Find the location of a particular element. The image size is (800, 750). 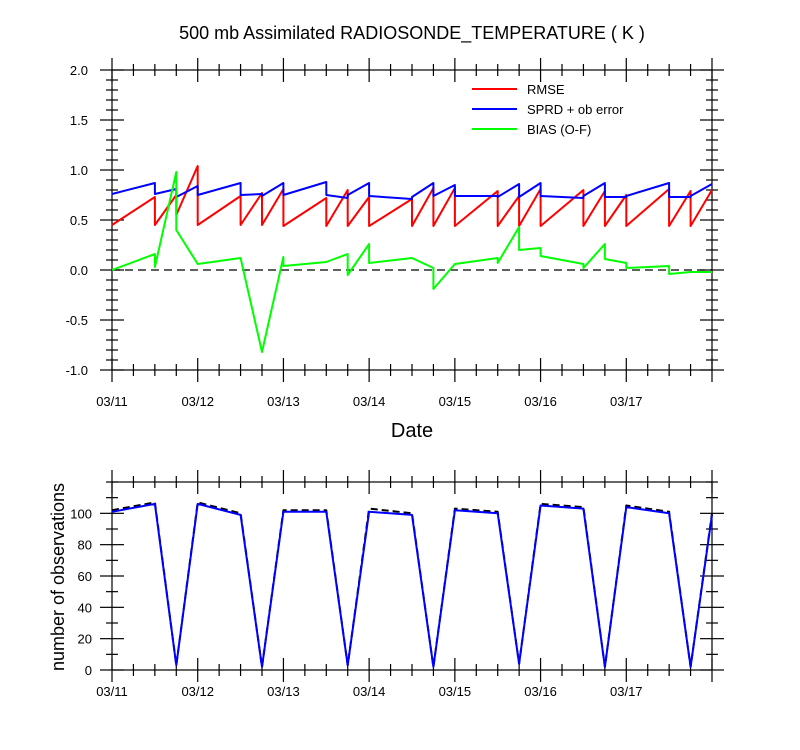

bottom-x-tick-label: 03/17 is located at coordinates (626, 691).